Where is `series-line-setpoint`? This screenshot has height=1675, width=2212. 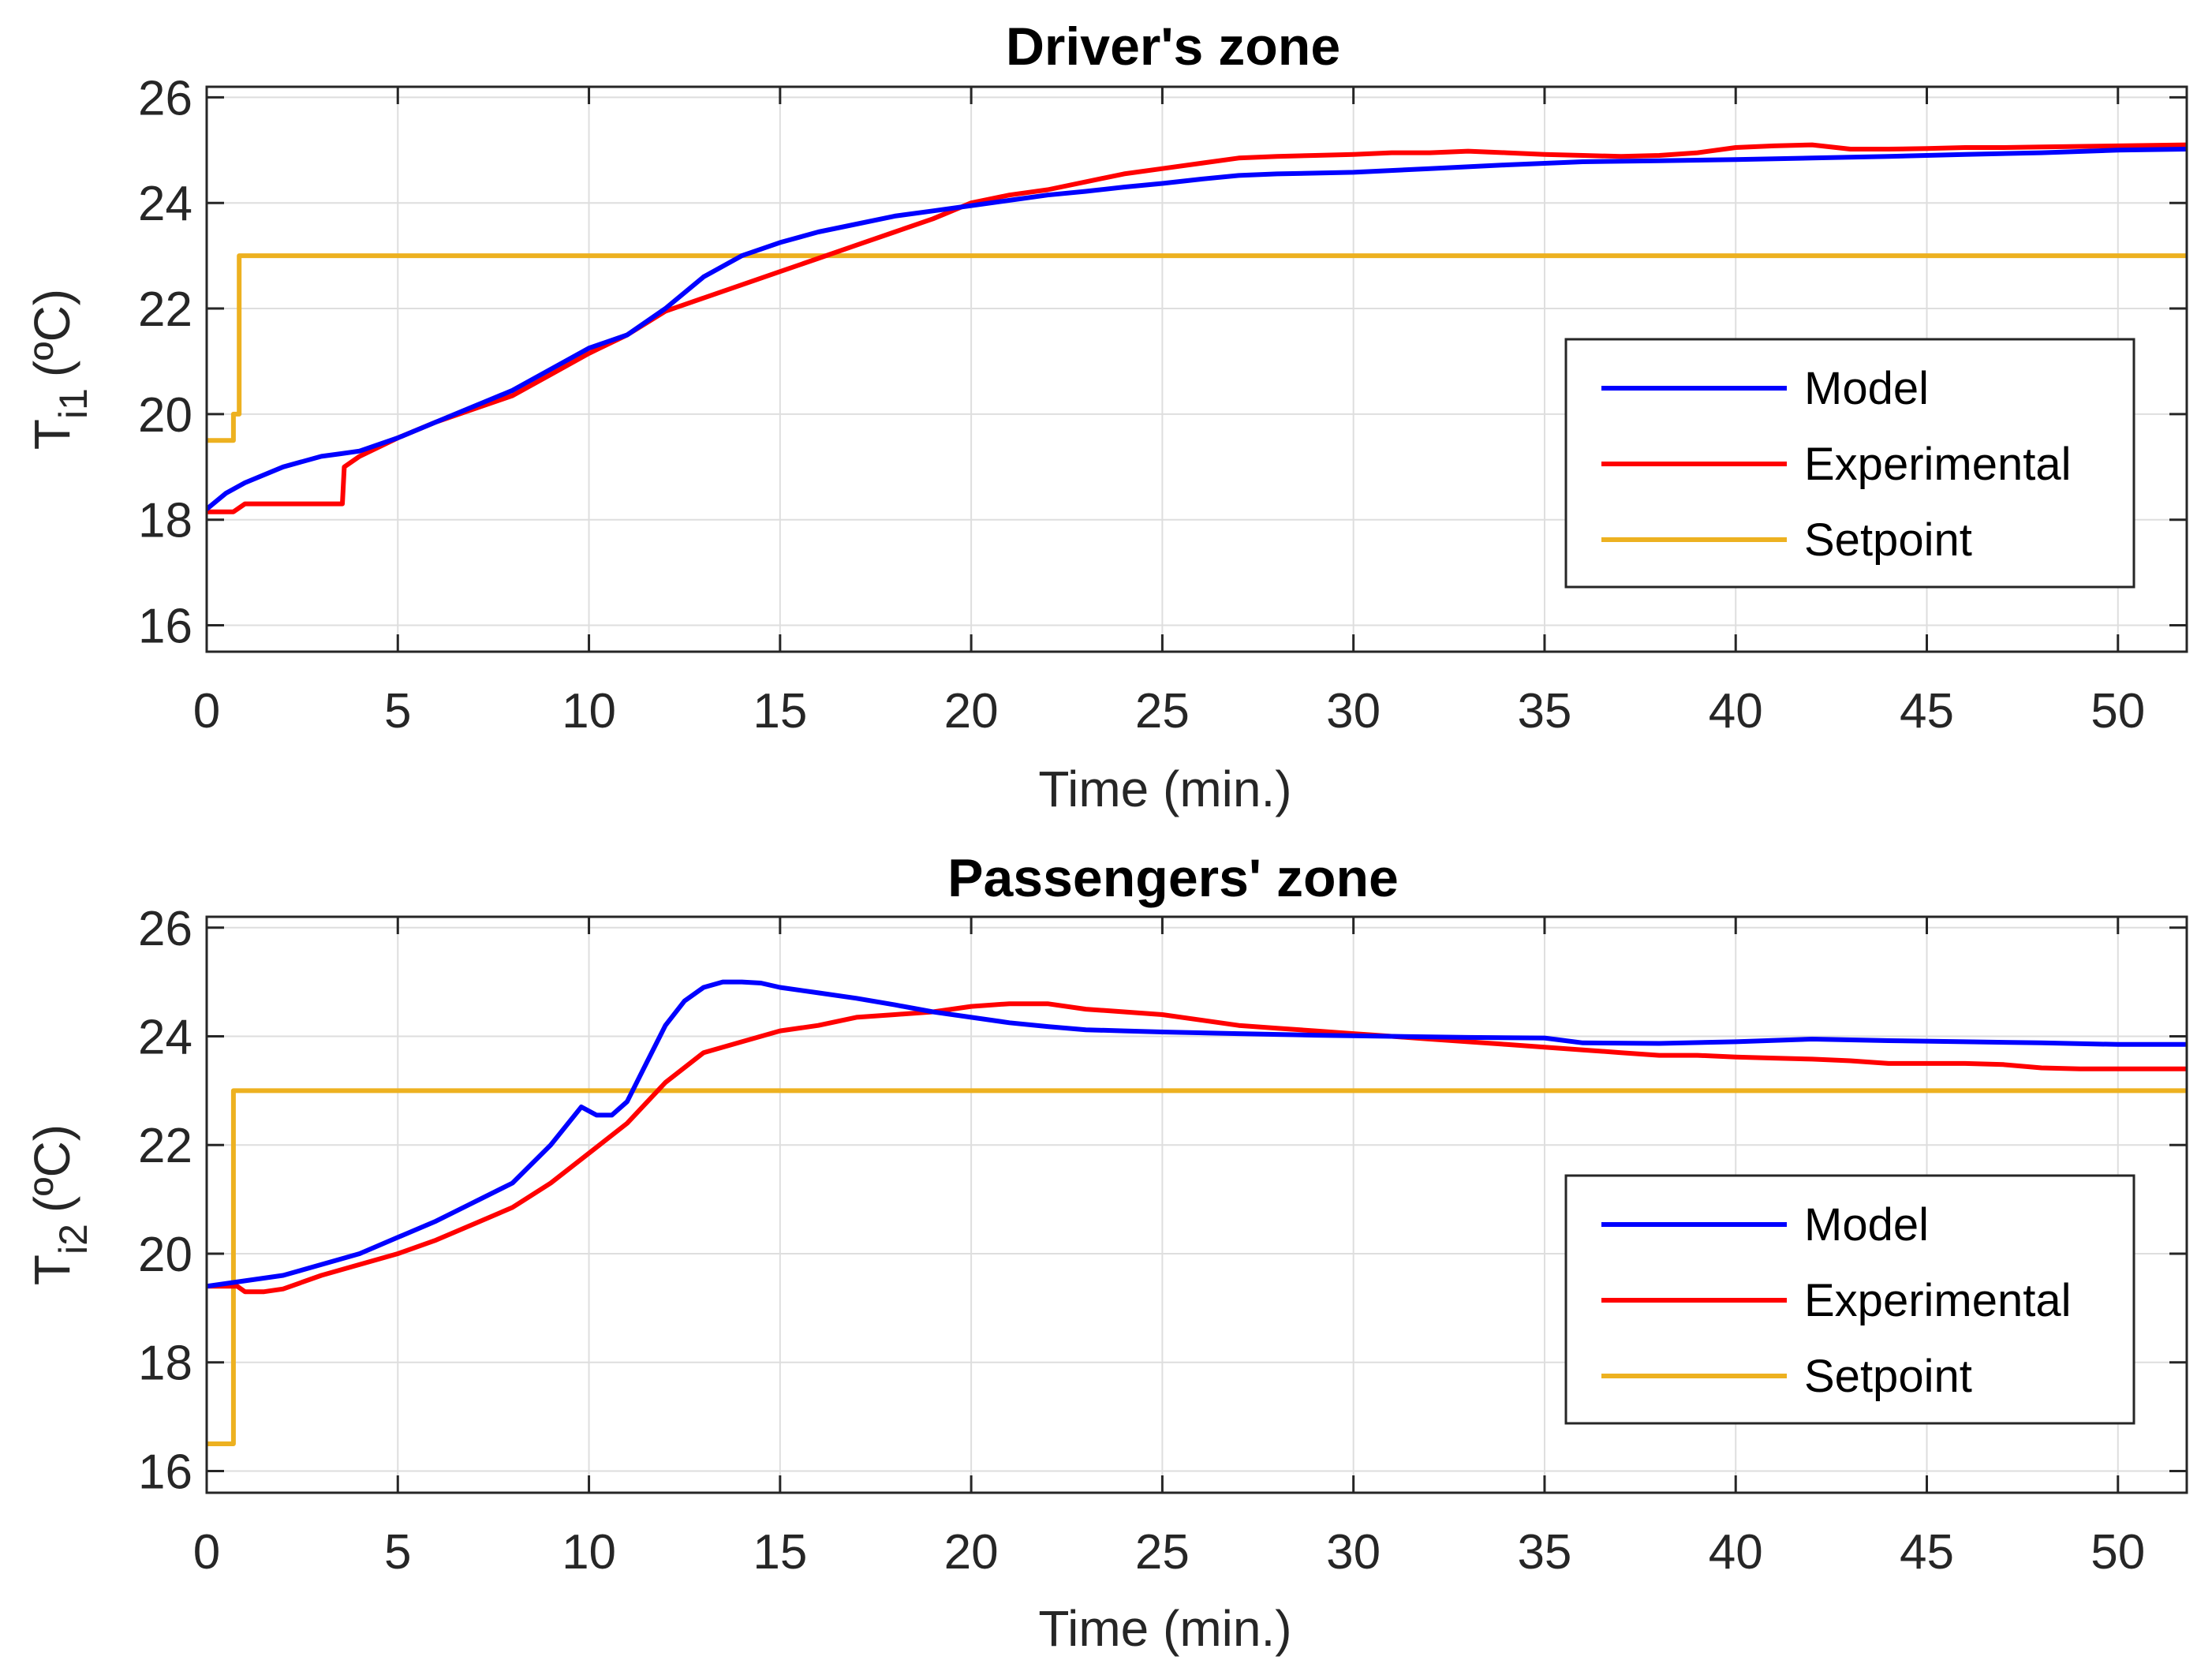 series-line-setpoint is located at coordinates (1197, 348).